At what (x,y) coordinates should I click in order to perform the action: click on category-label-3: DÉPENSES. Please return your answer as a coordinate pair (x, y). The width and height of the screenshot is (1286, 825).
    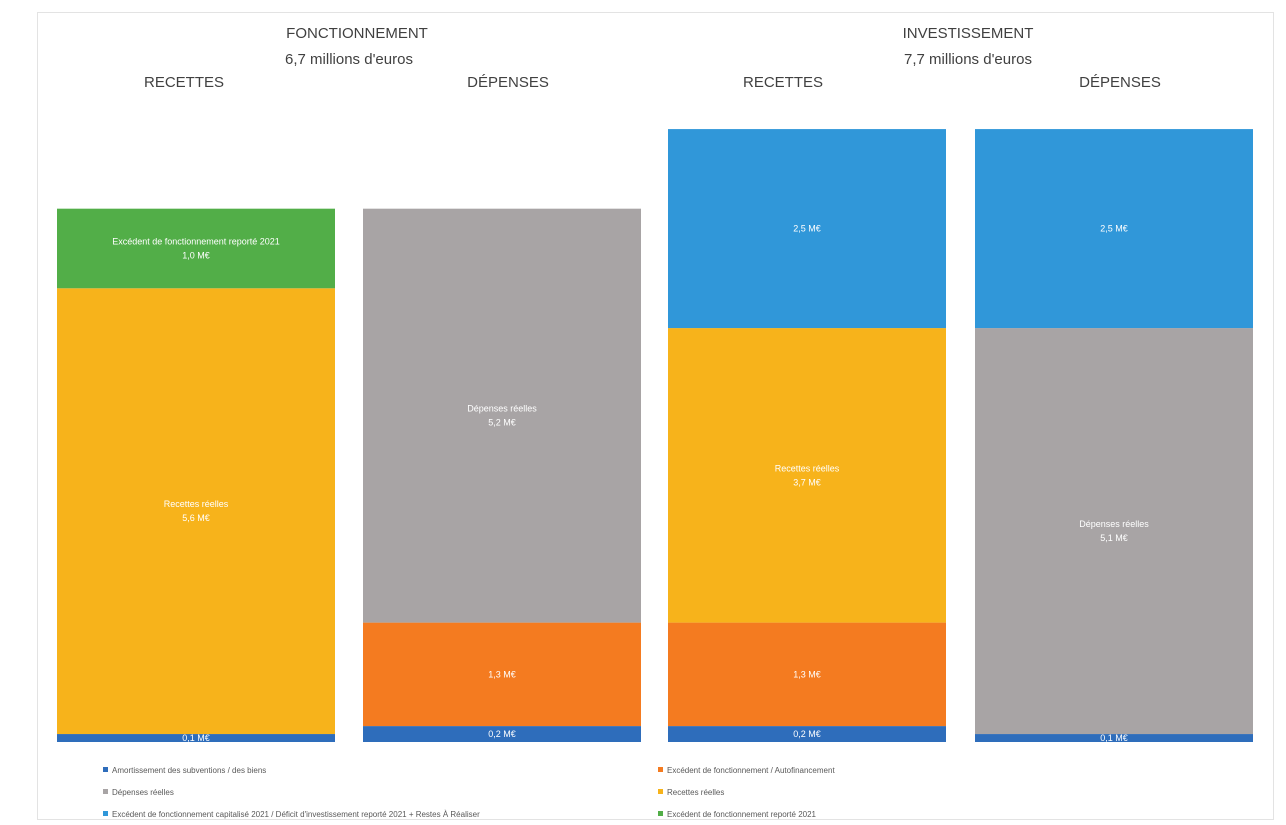
    Looking at the image, I should click on (1120, 82).